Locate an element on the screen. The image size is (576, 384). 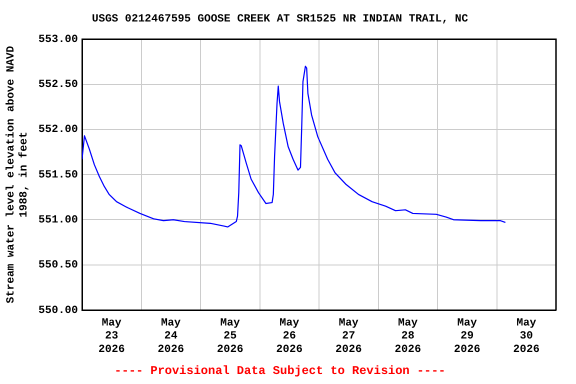
y-axis-title: Stream water level elevation above NAVD 1988, in feet is located at coordinates (18, 174).